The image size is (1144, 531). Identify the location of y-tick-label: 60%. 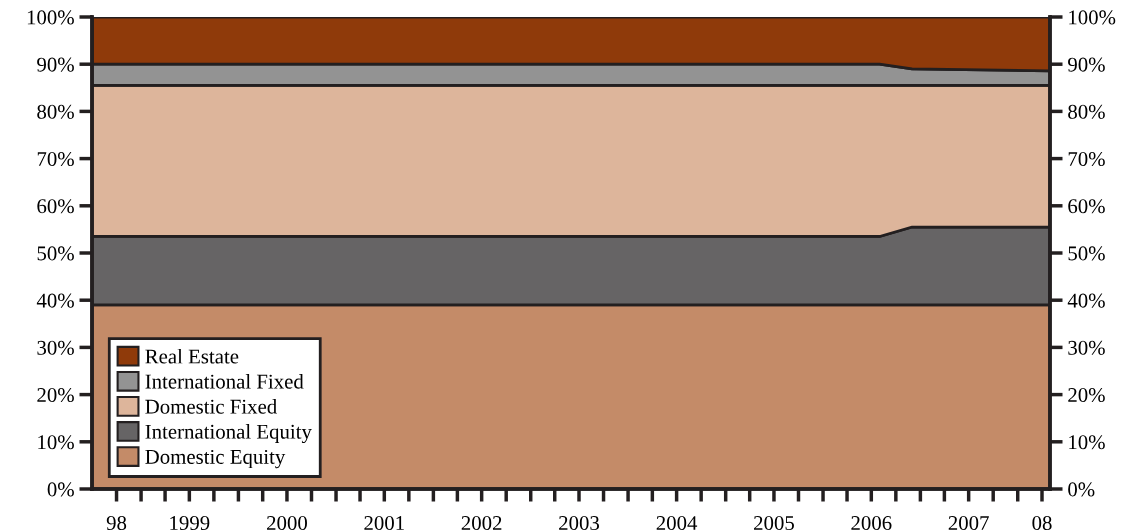
(55, 206).